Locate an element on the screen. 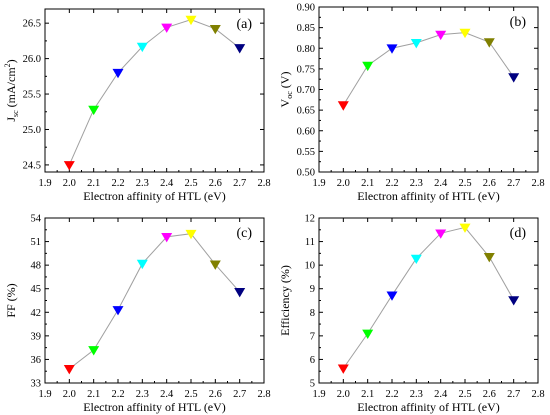 This screenshot has width=550, height=415. panel-label: (a) is located at coordinates (244, 24).